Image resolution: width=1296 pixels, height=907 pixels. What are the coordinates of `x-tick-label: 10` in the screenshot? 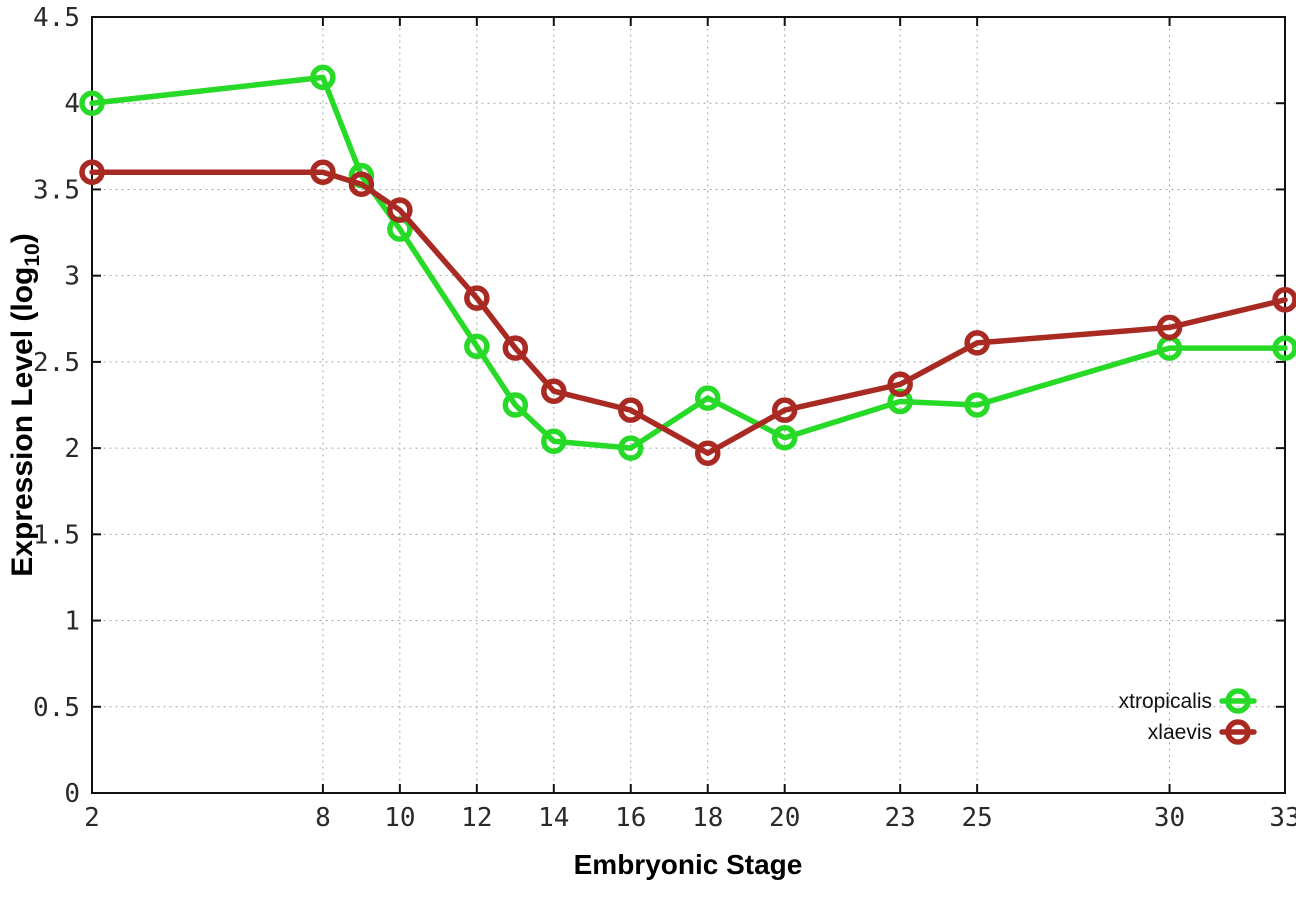 It's located at (399, 818).